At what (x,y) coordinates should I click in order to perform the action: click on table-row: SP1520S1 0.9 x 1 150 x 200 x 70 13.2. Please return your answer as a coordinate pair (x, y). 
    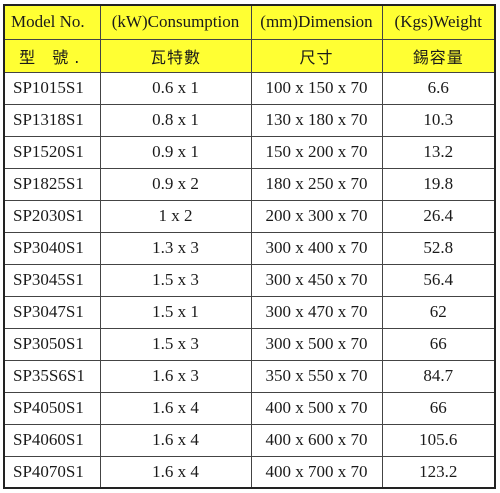
    Looking at the image, I should click on (249, 152).